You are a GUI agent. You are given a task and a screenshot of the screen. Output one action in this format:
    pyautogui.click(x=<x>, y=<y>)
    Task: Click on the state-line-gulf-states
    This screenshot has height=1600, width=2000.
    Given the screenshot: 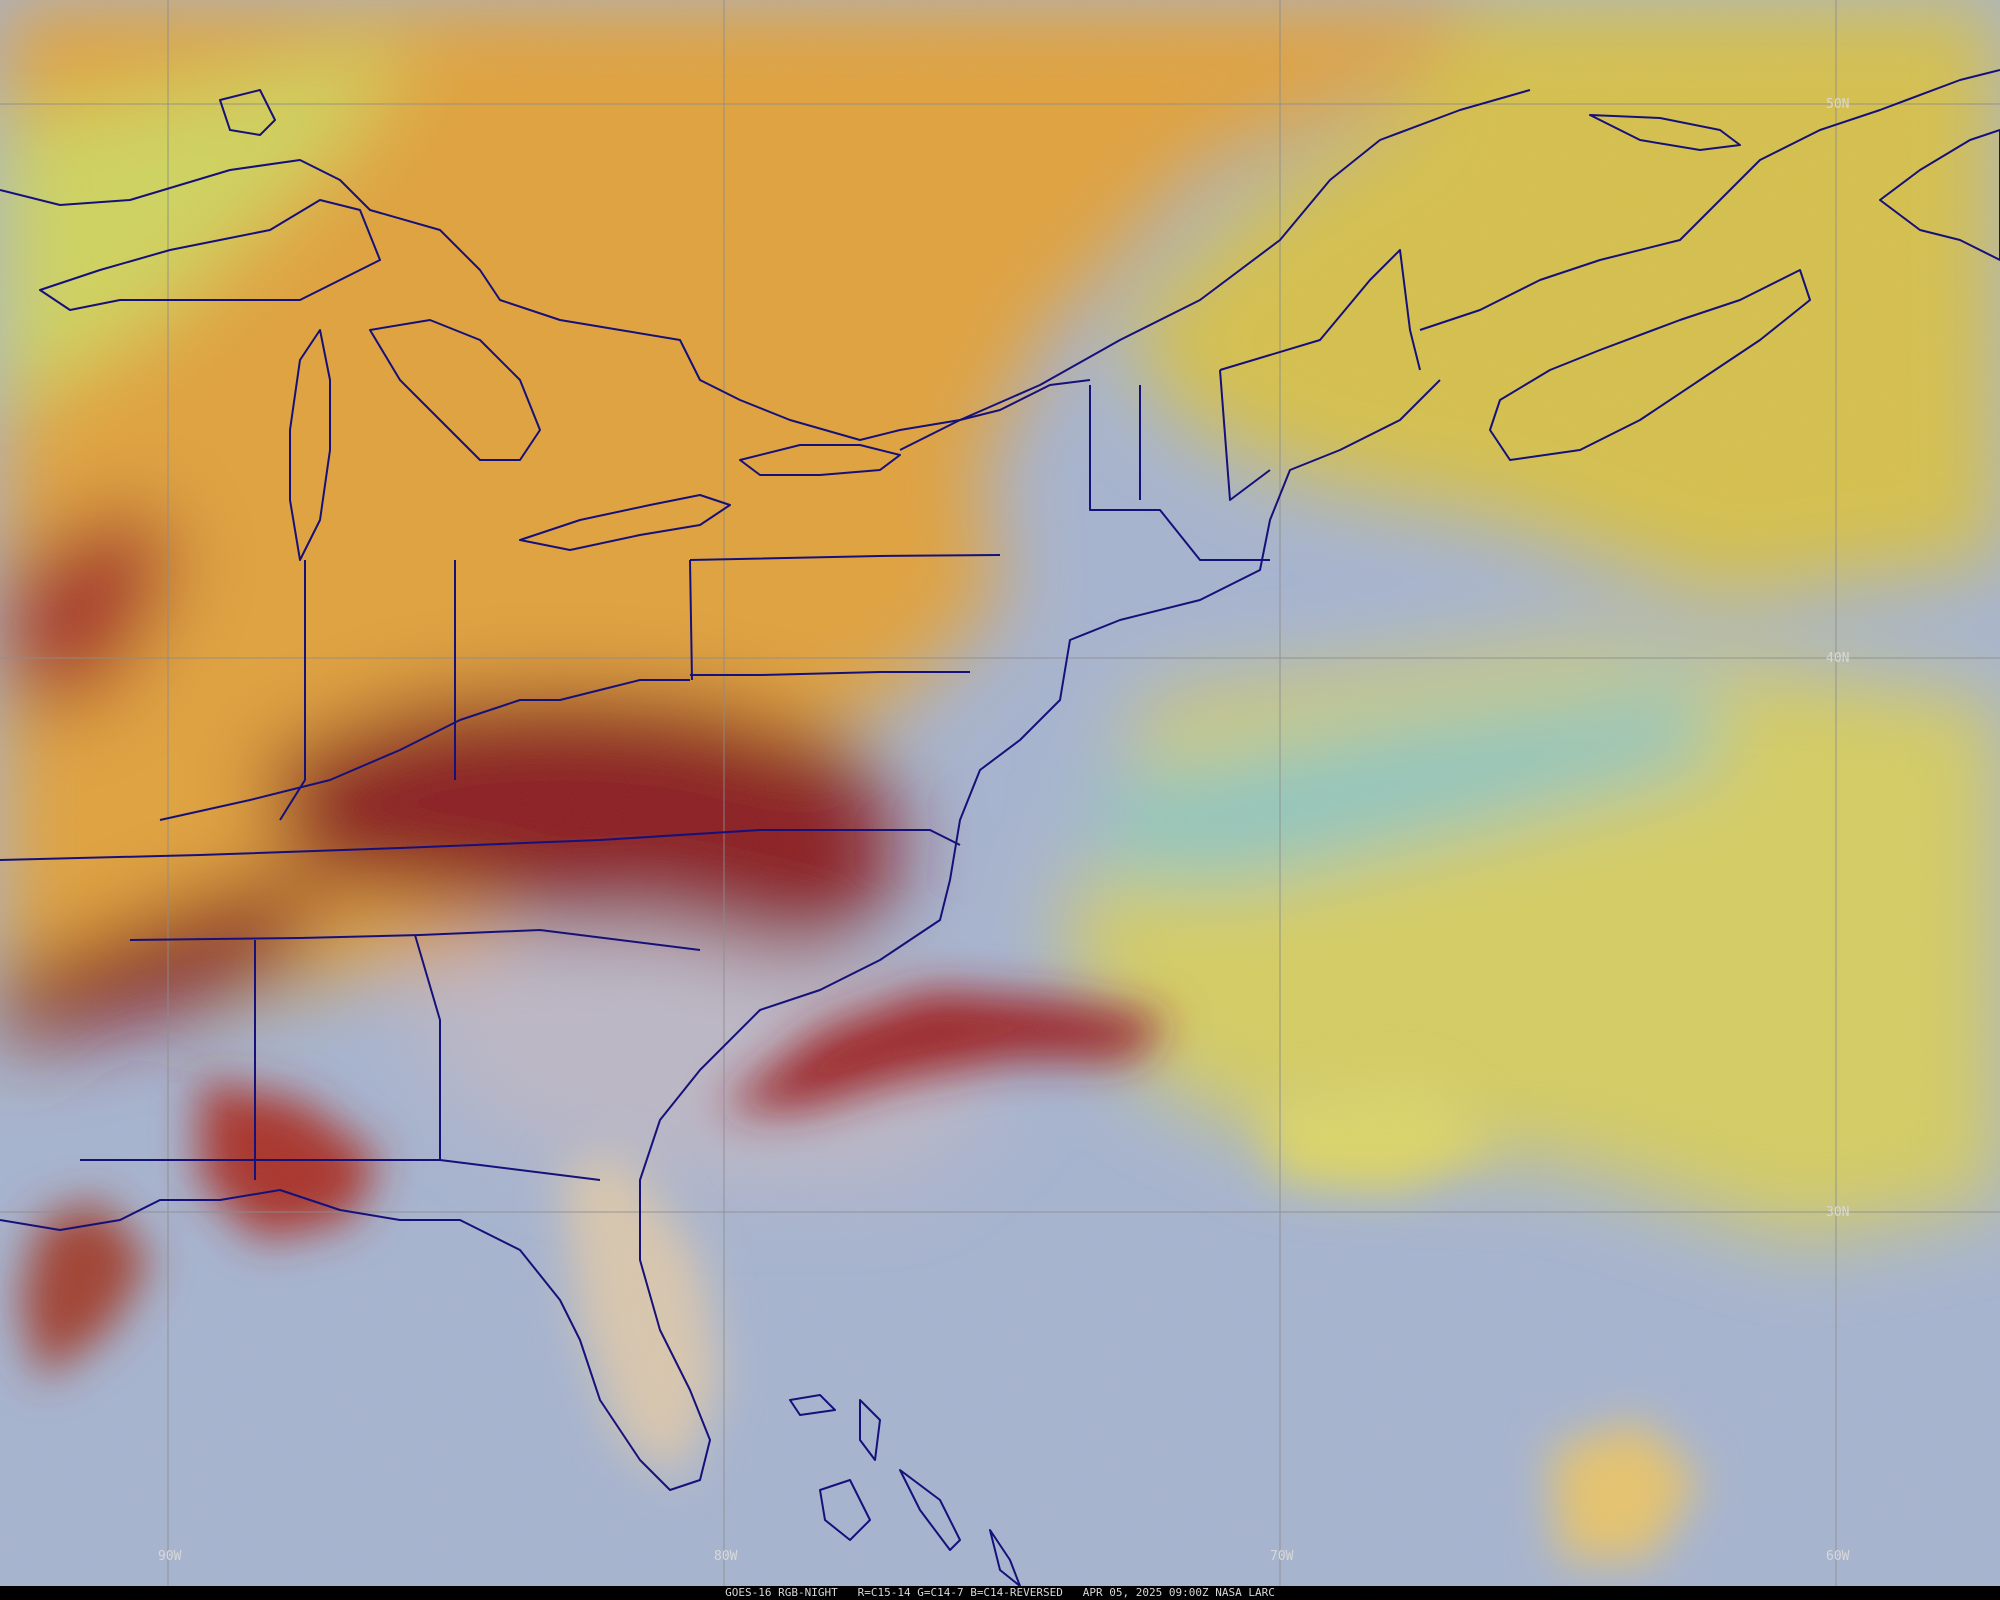 What is the action you would take?
    pyautogui.click(x=340, y=1170)
    